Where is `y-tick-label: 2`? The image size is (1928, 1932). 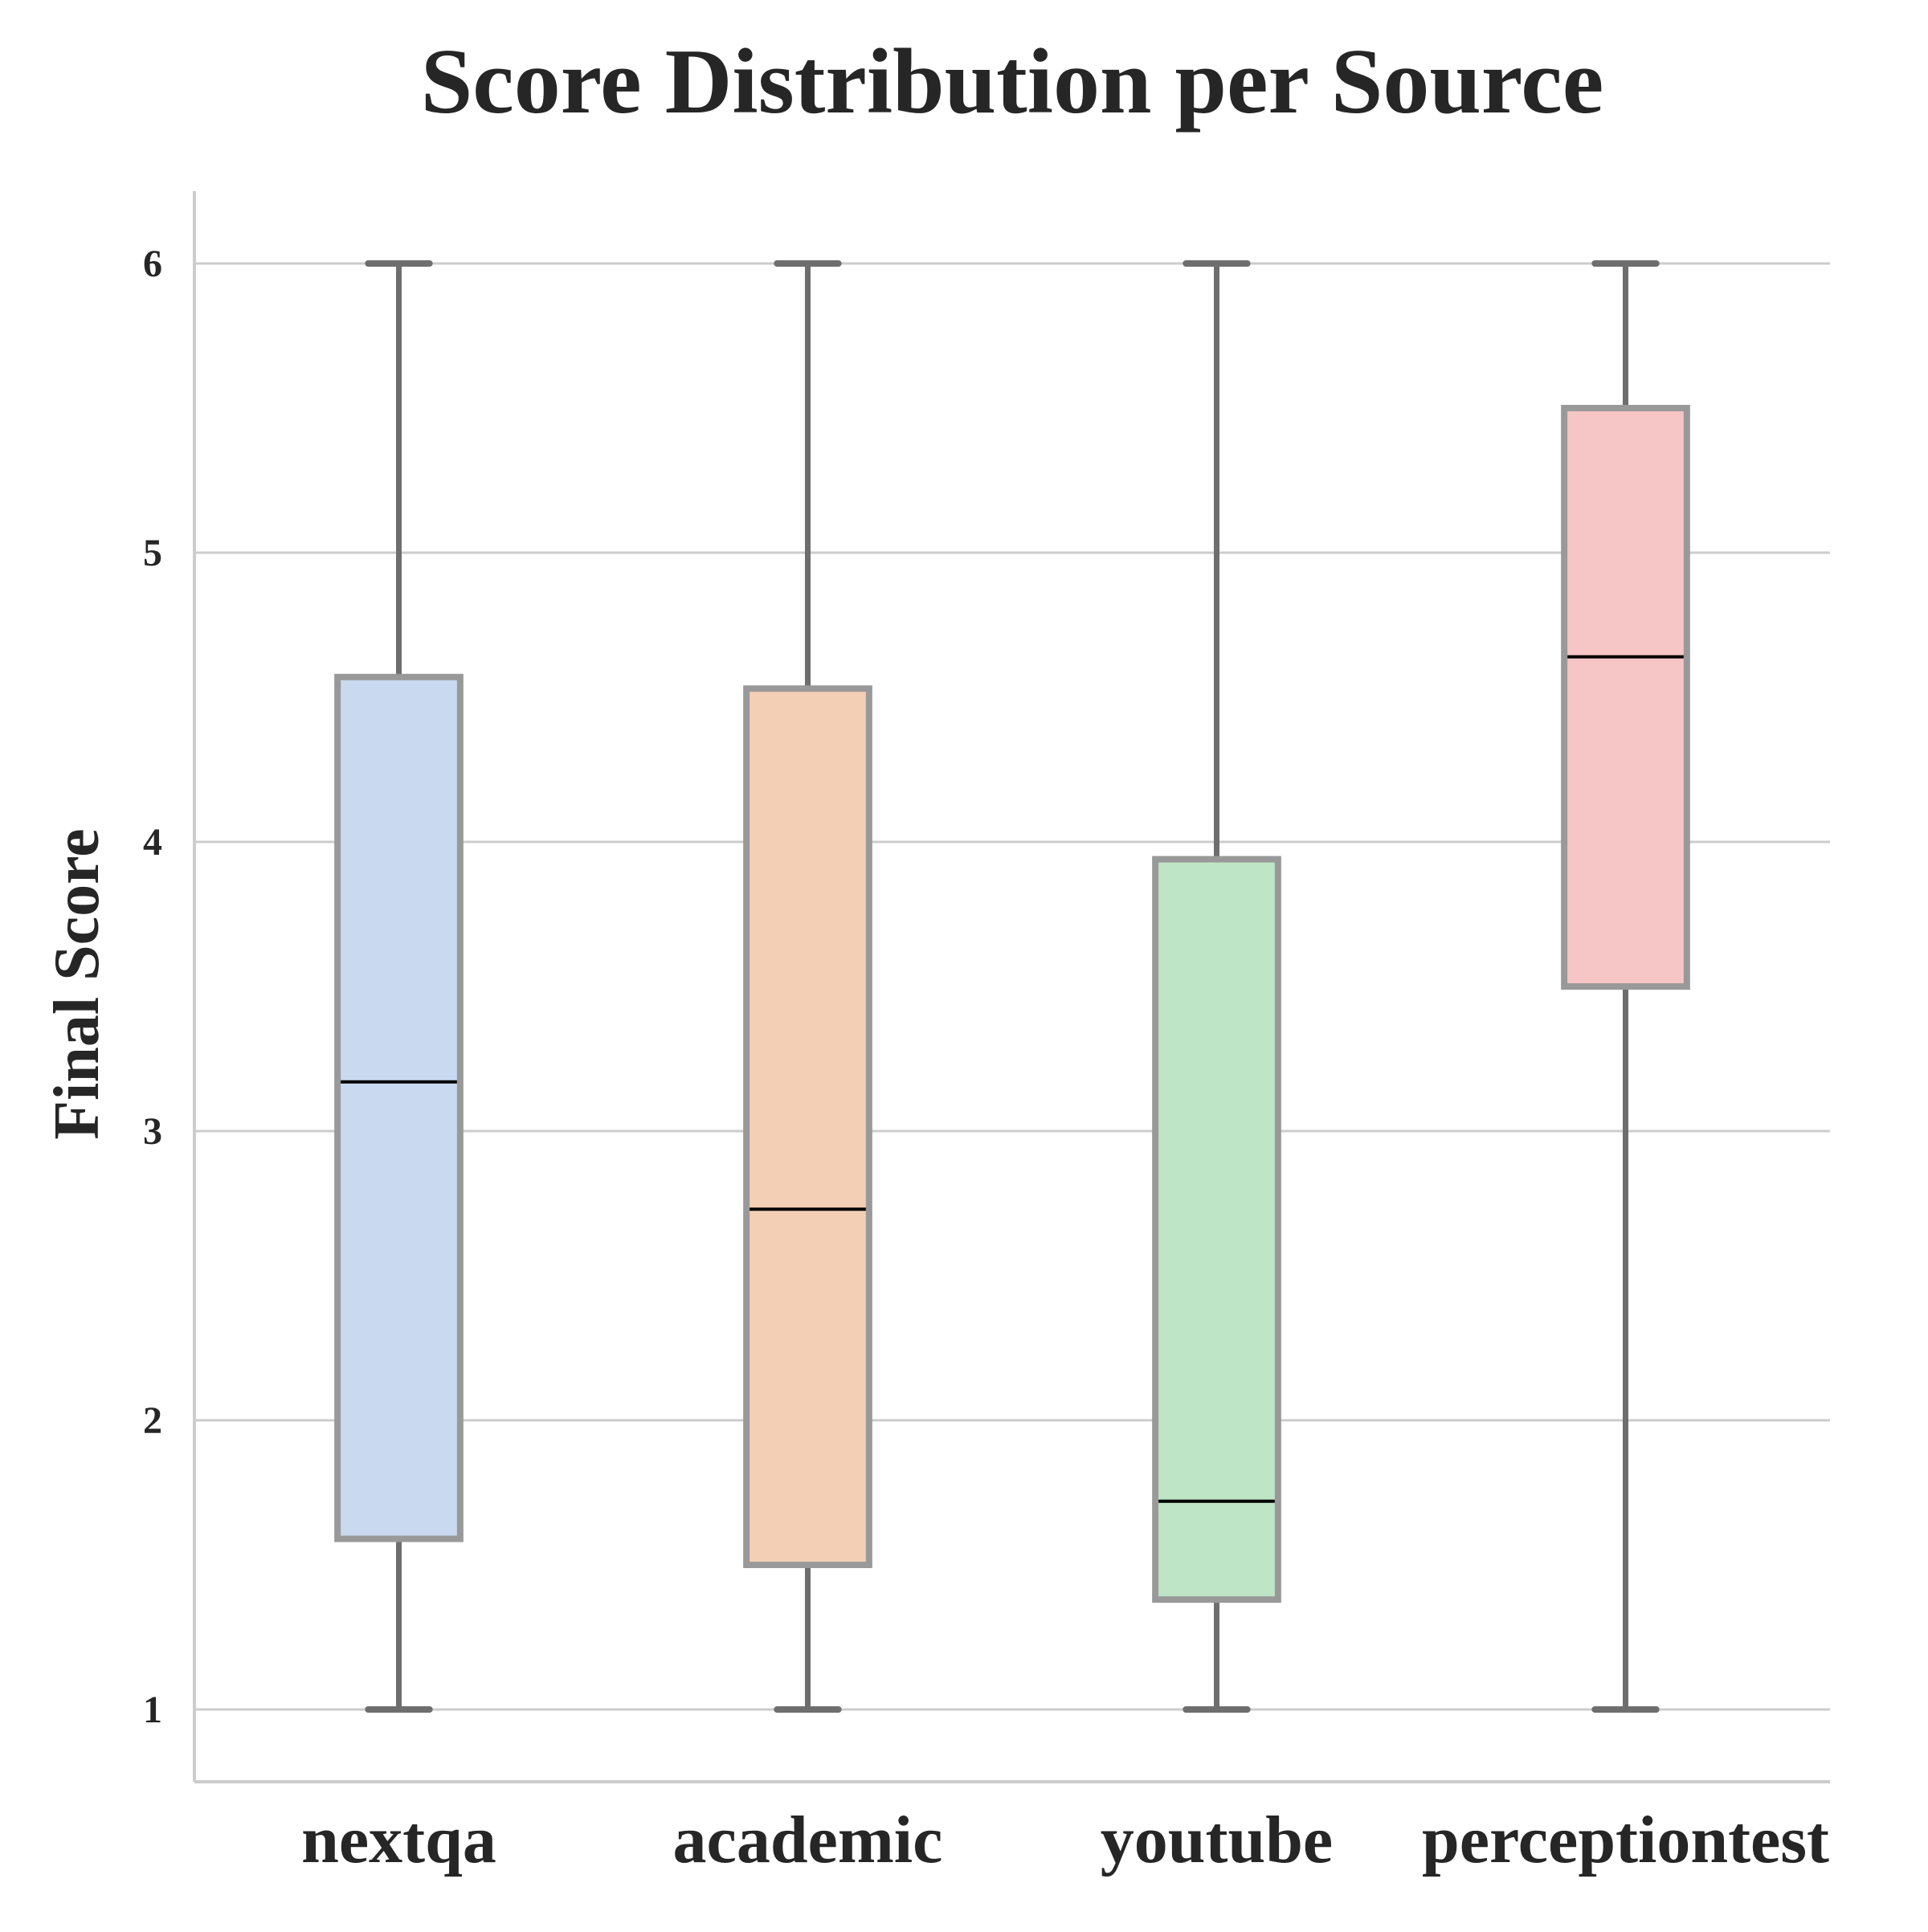
y-tick-label: 2 is located at coordinates (152, 1421).